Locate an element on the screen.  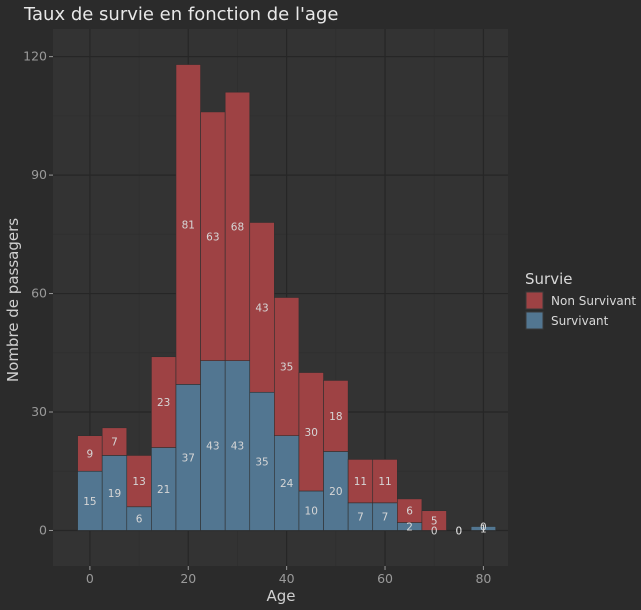
data-label-survivant: 20 is located at coordinates (335, 492).